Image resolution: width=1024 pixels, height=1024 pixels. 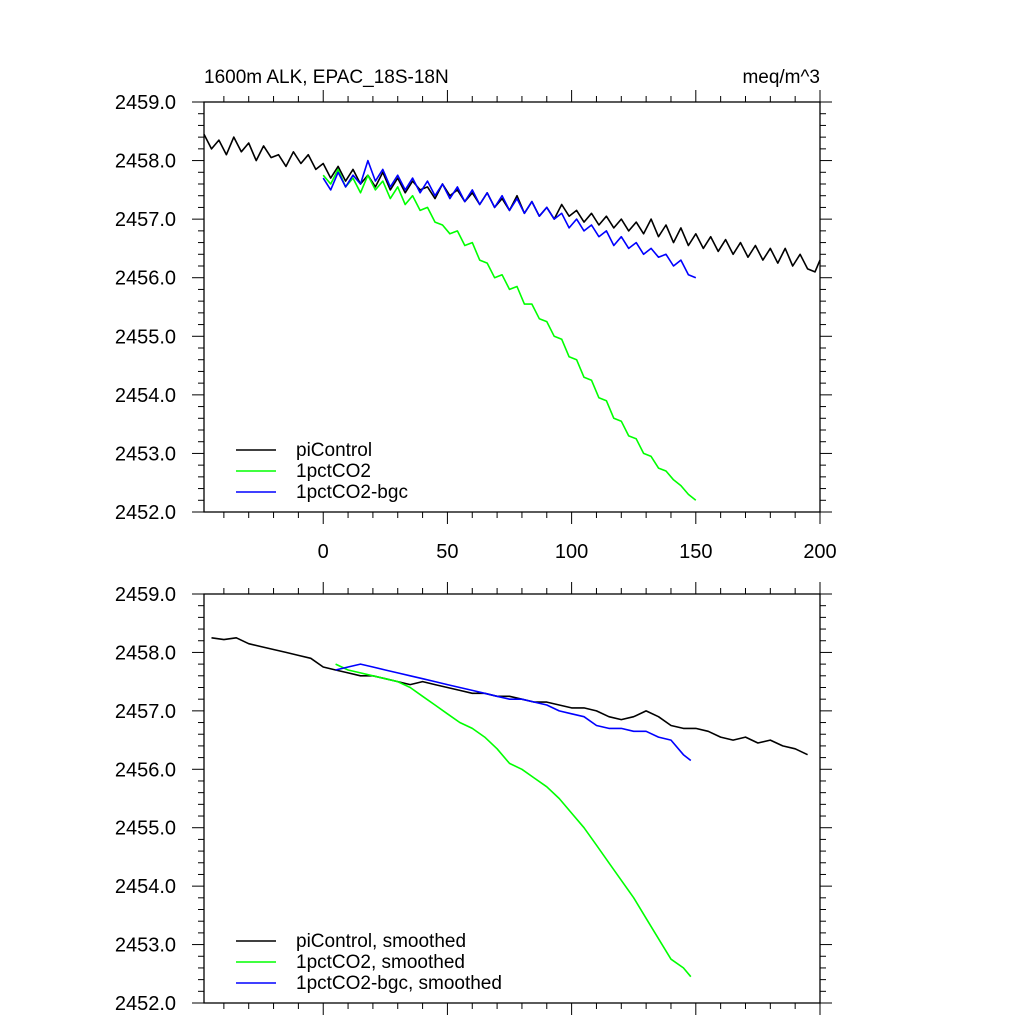 I want to click on x-tick-label: 200, so click(x=819, y=552).